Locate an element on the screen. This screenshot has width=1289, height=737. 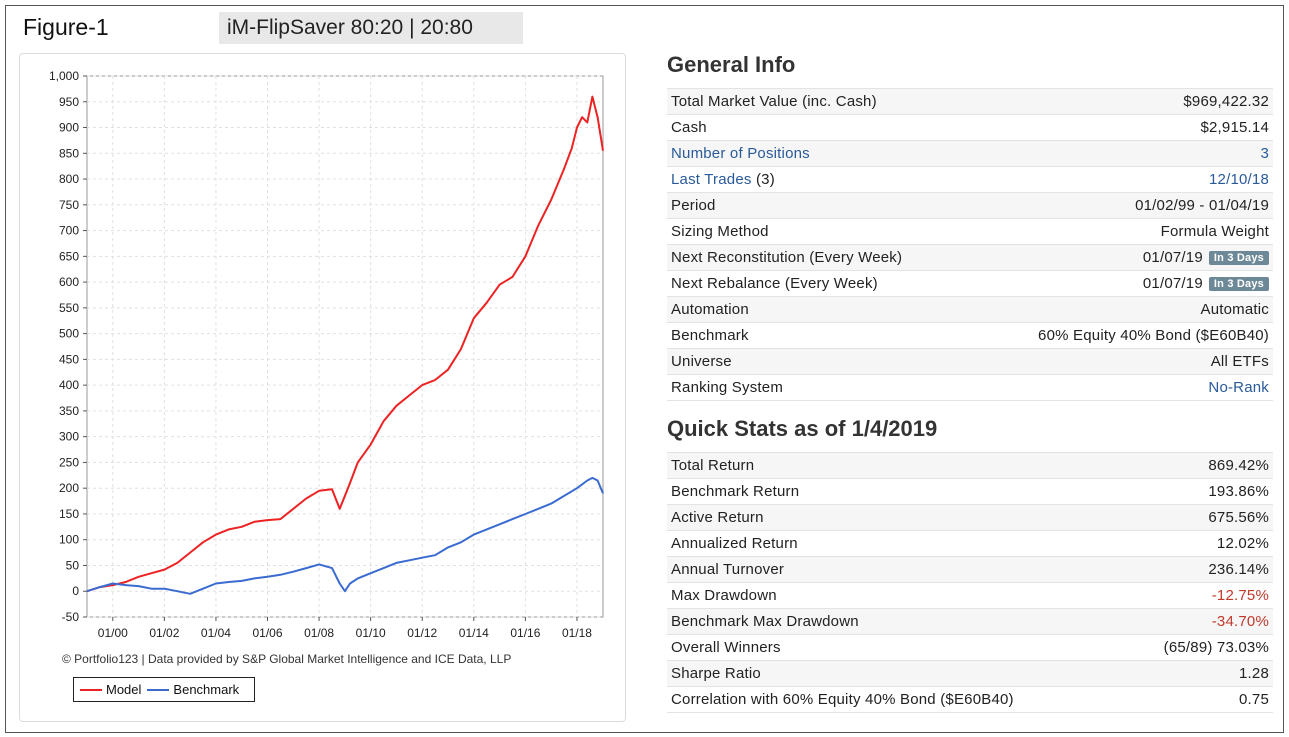
info-label: Next Rebalance (Every Week) is located at coordinates (819, 283).